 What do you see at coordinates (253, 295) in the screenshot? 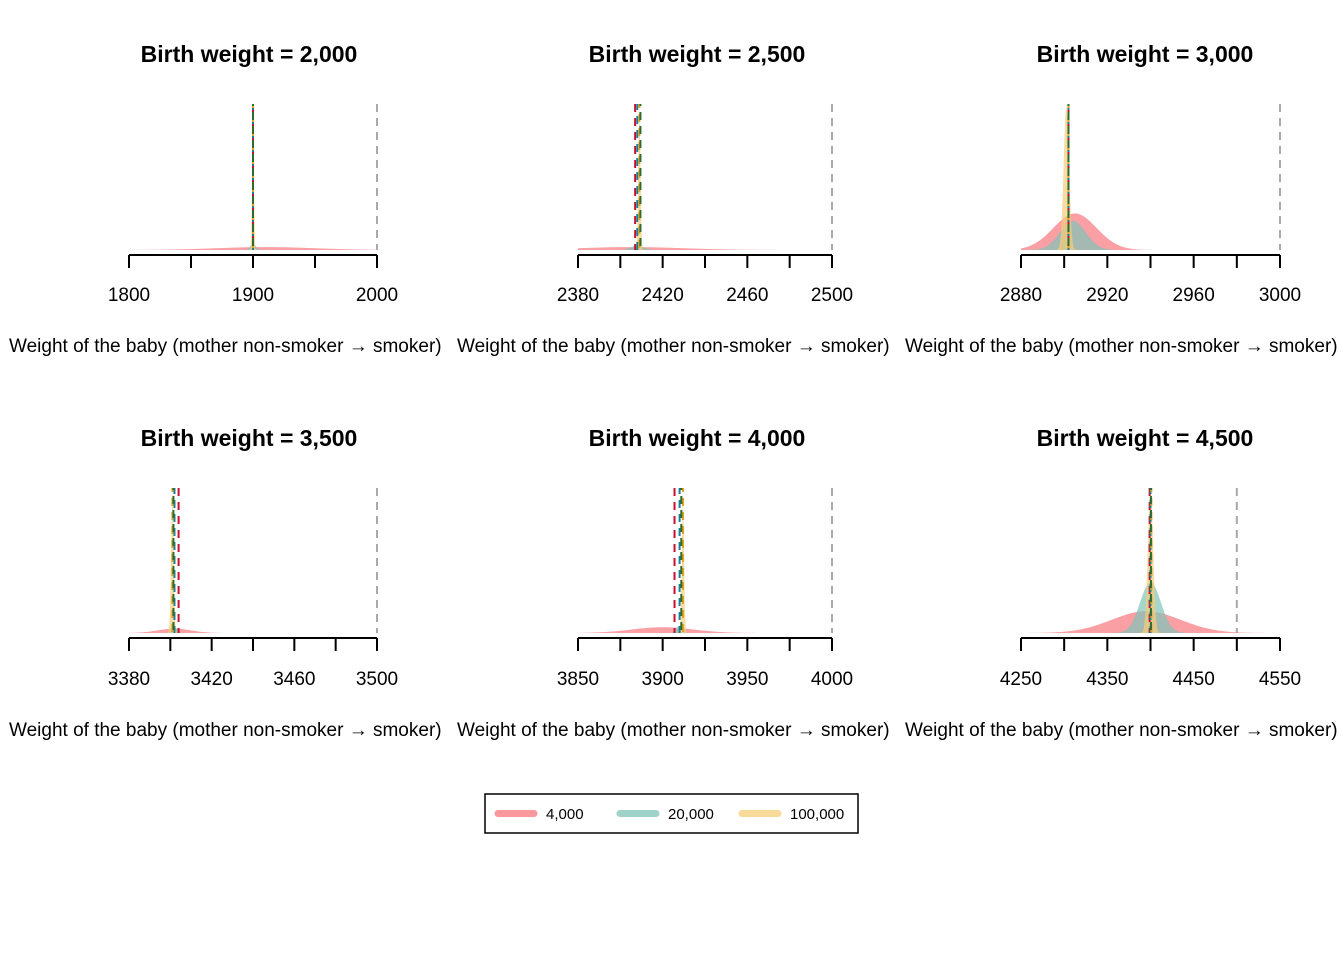
I see `x-tick-label: 1900` at bounding box center [253, 295].